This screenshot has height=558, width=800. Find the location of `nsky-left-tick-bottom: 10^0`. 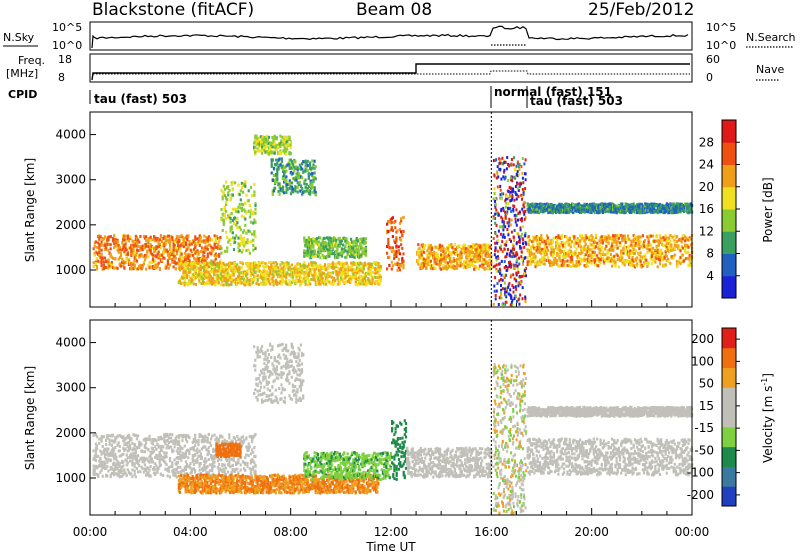

nsky-left-tick-bottom: 10^0 is located at coordinates (67, 45).